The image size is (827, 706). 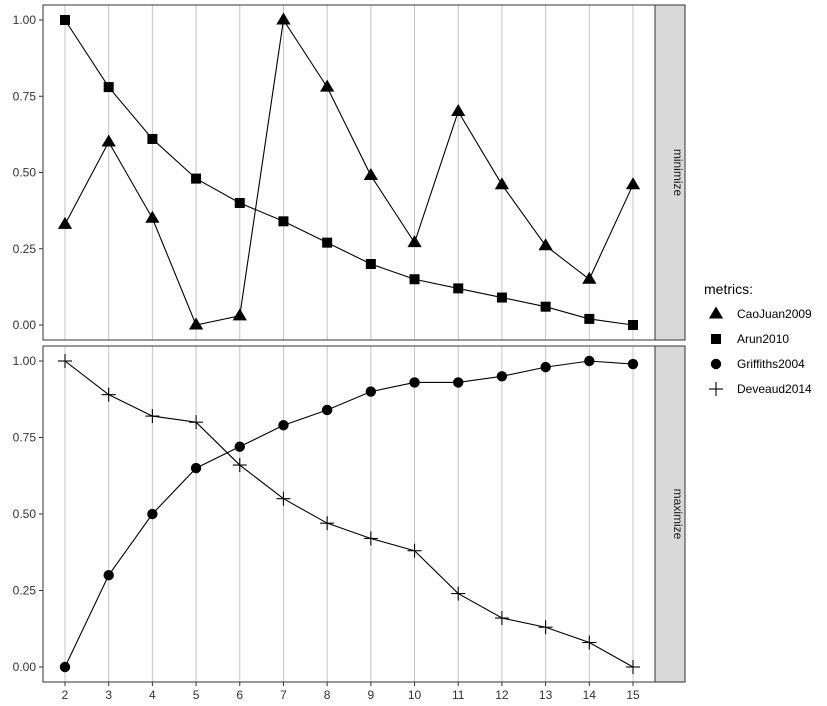 I want to click on legend-title: metrics:, so click(x=728, y=289).